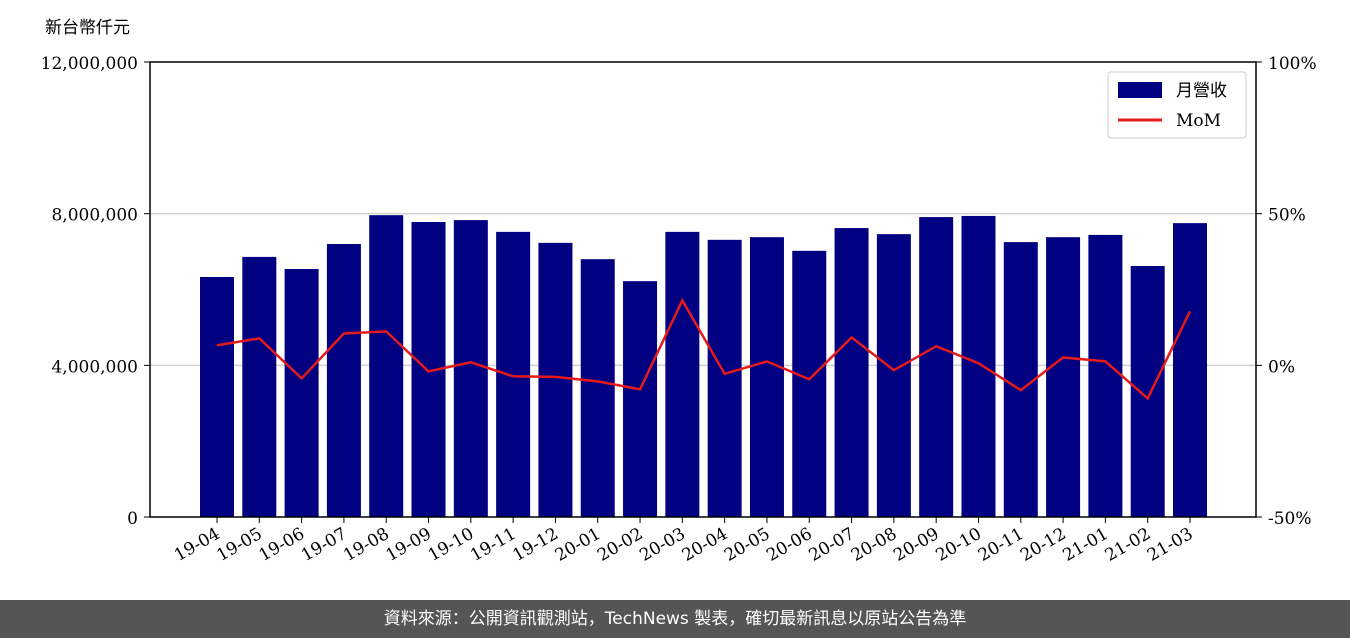 This screenshot has height=638, width=1350. What do you see at coordinates (89, 64) in the screenshot?
I see `y-tick-label: 12,000,000` at bounding box center [89, 64].